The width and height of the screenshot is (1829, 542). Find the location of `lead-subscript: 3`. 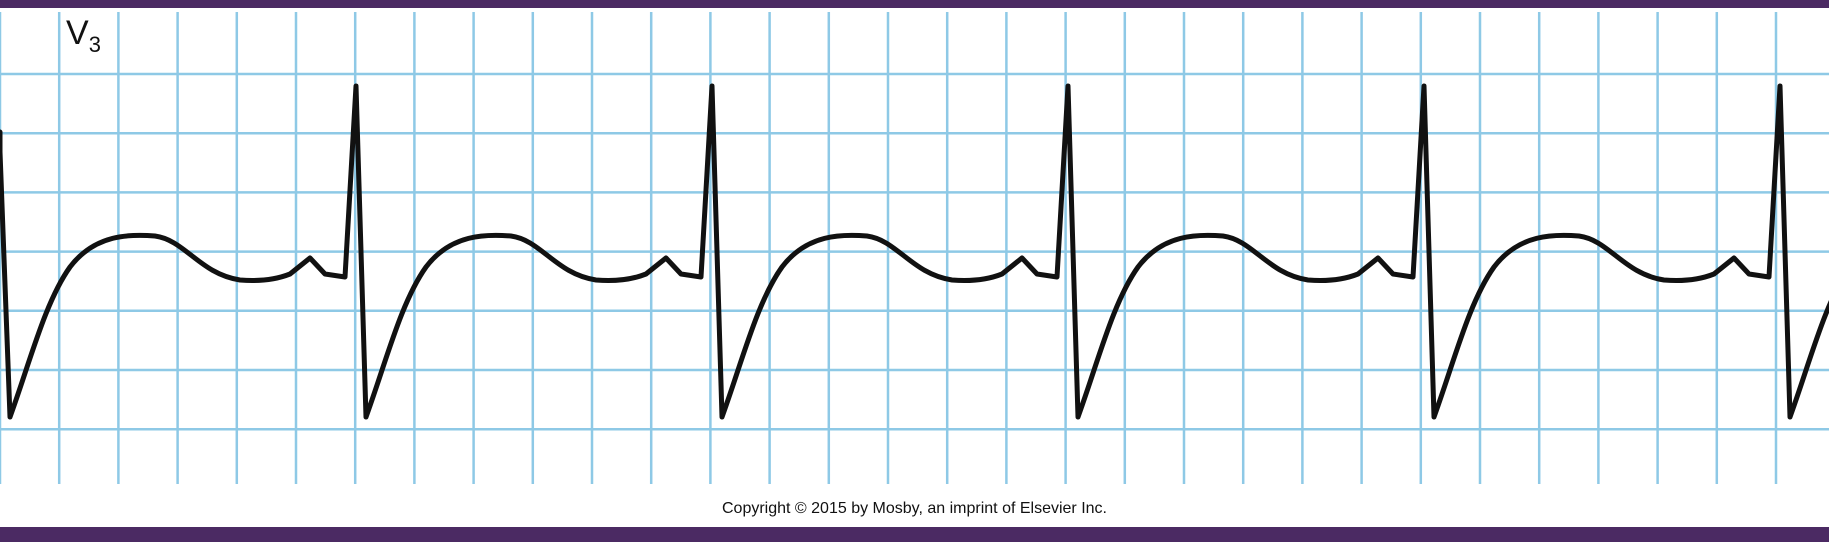

lead-subscript: 3 is located at coordinates (94, 44).